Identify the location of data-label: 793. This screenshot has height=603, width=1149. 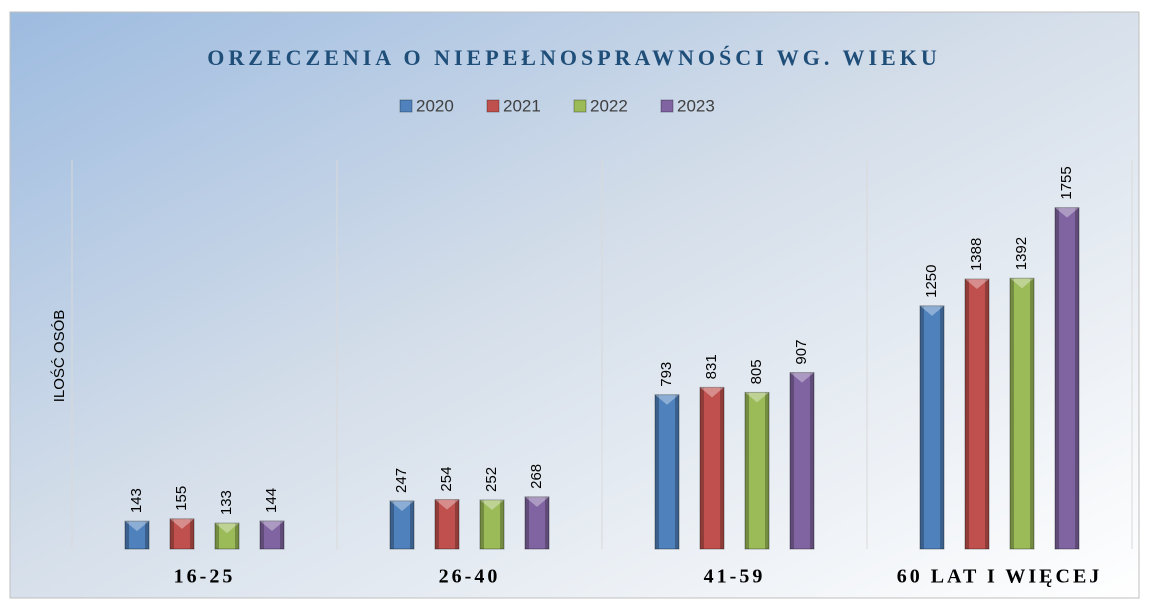
(666, 374).